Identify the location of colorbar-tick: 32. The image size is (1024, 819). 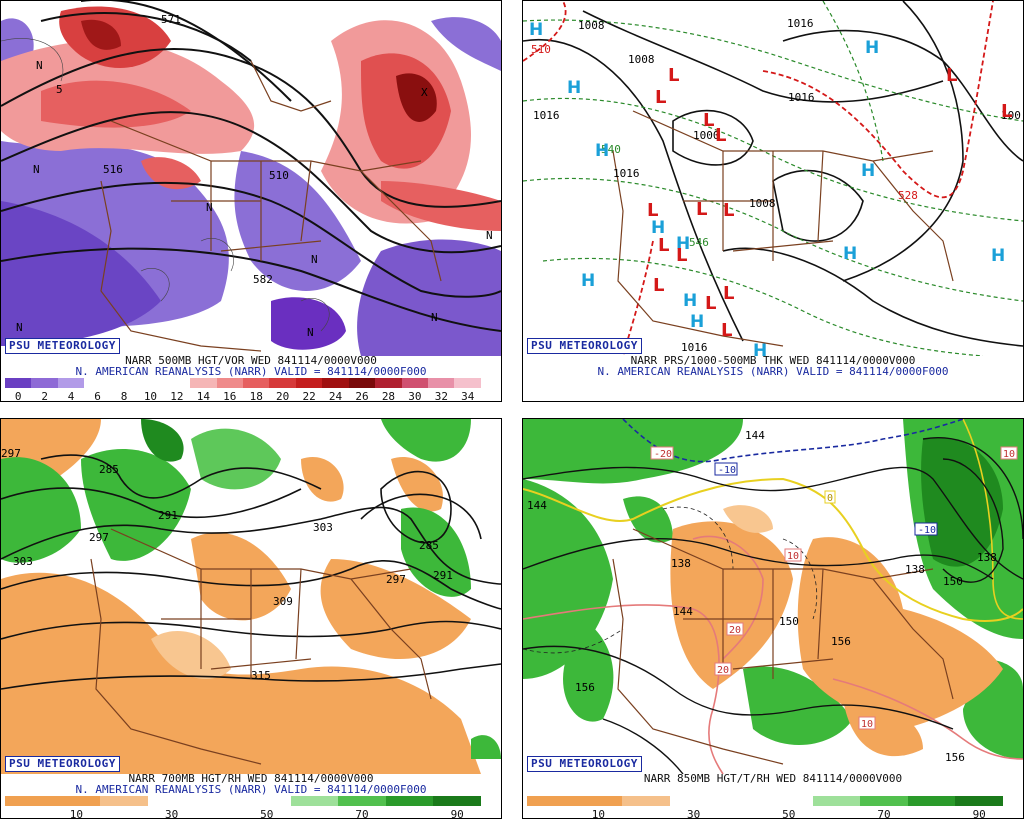
(441, 396).